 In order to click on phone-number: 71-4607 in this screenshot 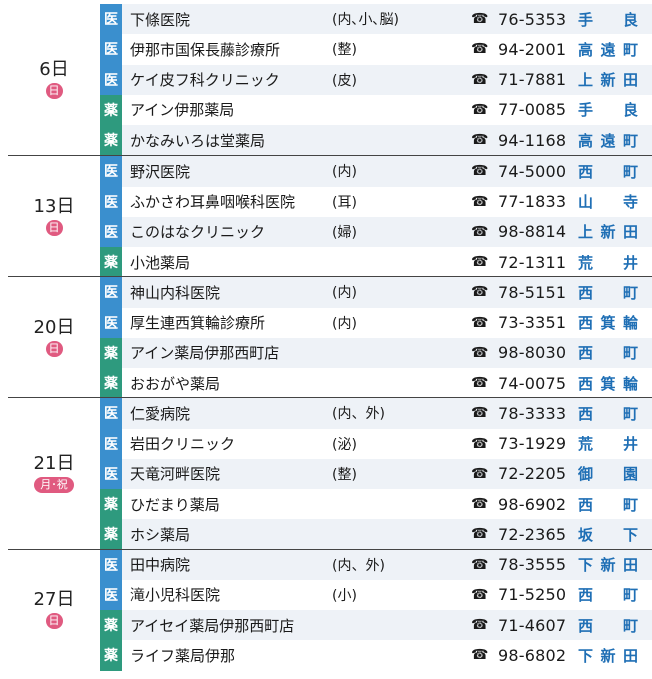, I will do `click(532, 625)`.